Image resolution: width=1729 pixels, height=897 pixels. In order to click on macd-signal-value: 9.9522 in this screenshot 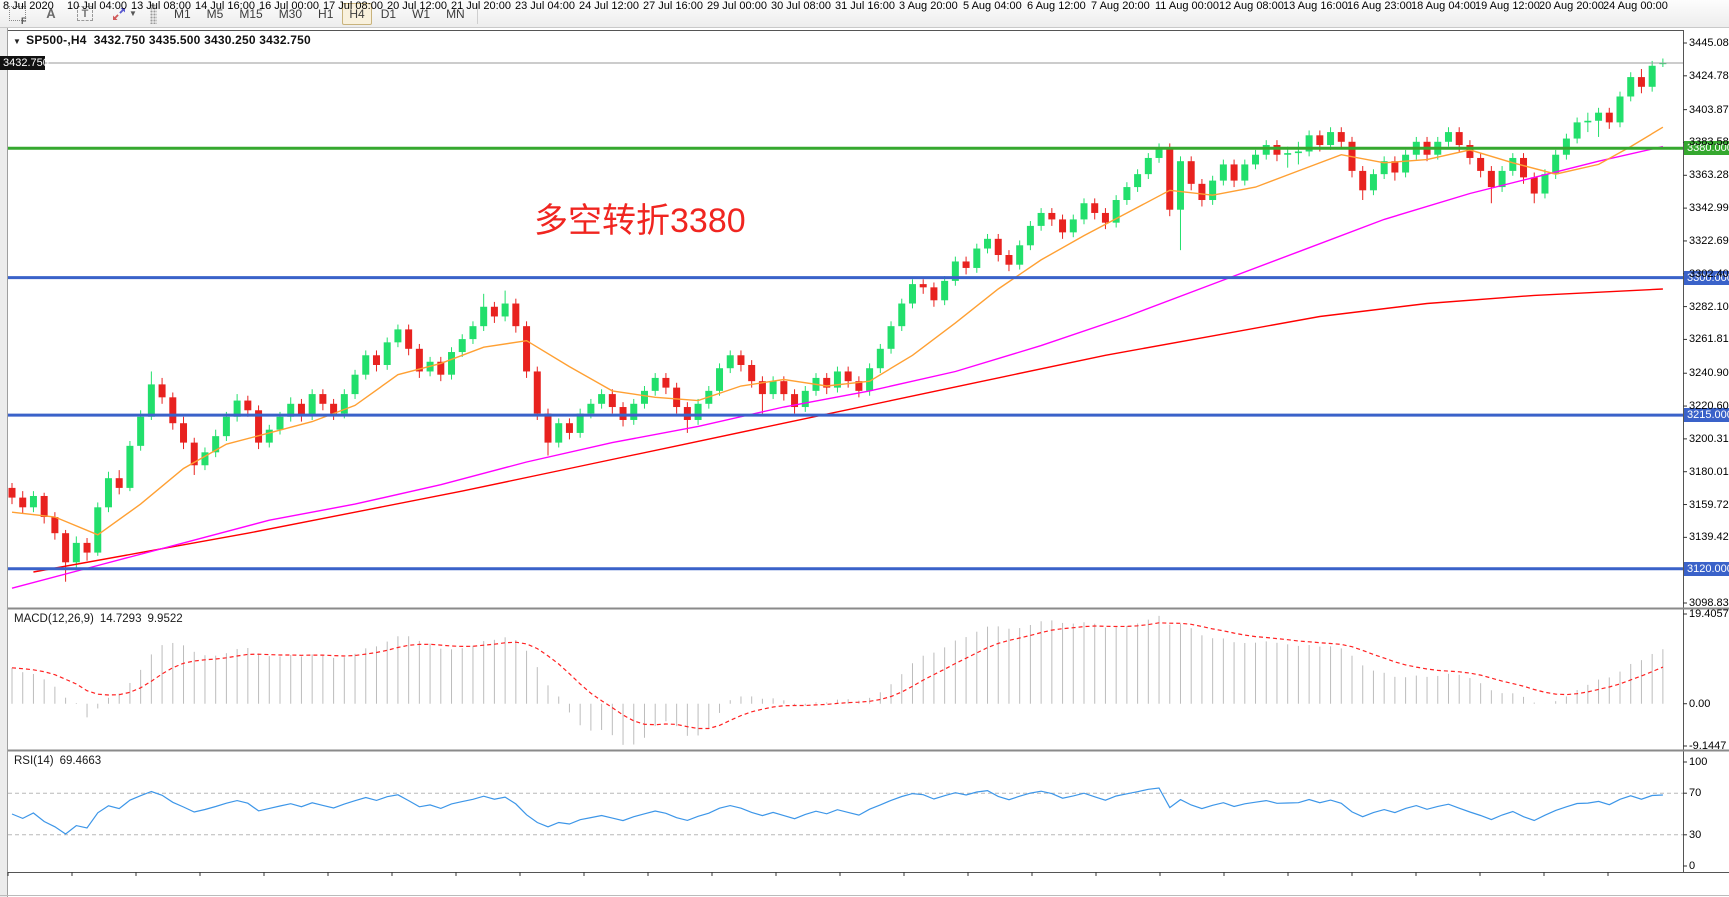, I will do `click(165, 619)`.